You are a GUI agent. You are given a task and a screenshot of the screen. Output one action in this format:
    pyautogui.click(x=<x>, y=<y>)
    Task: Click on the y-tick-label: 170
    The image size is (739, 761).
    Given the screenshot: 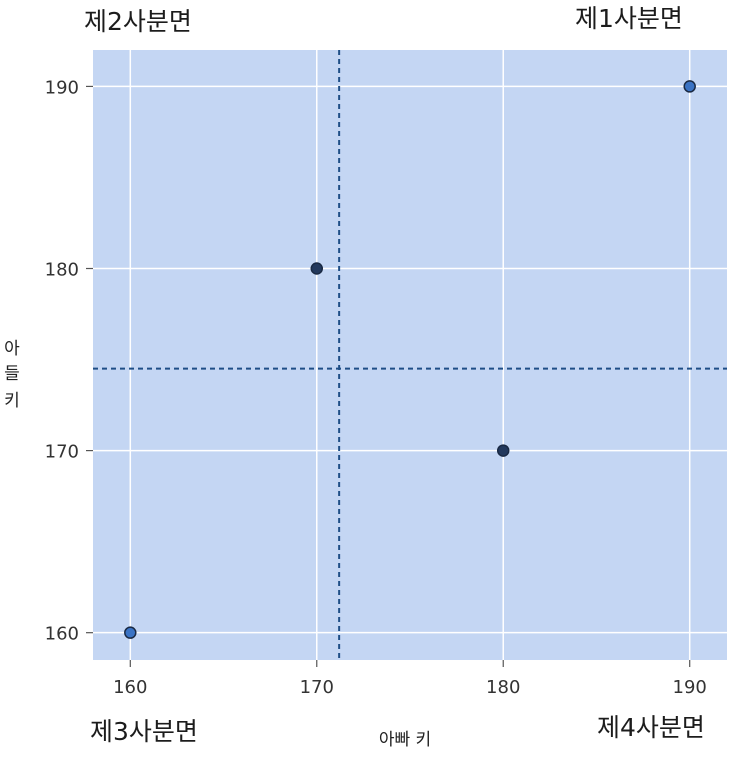 What is the action you would take?
    pyautogui.click(x=62, y=452)
    